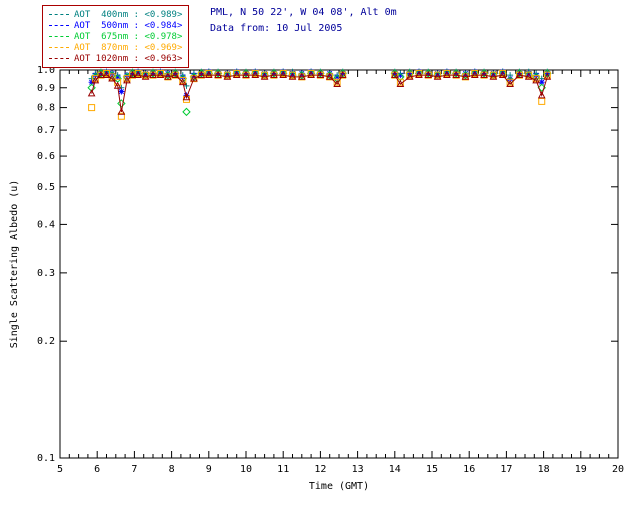 This screenshot has width=640, height=512. I want to click on legend-item-label: AOT 675nm : <0.978>, so click(128, 36).